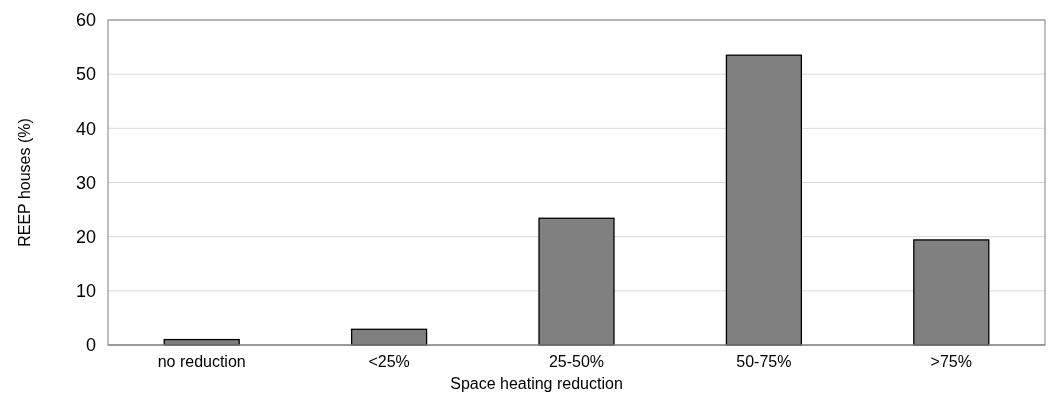  What do you see at coordinates (90, 345) in the screenshot?
I see `y-tick-label: 0` at bounding box center [90, 345].